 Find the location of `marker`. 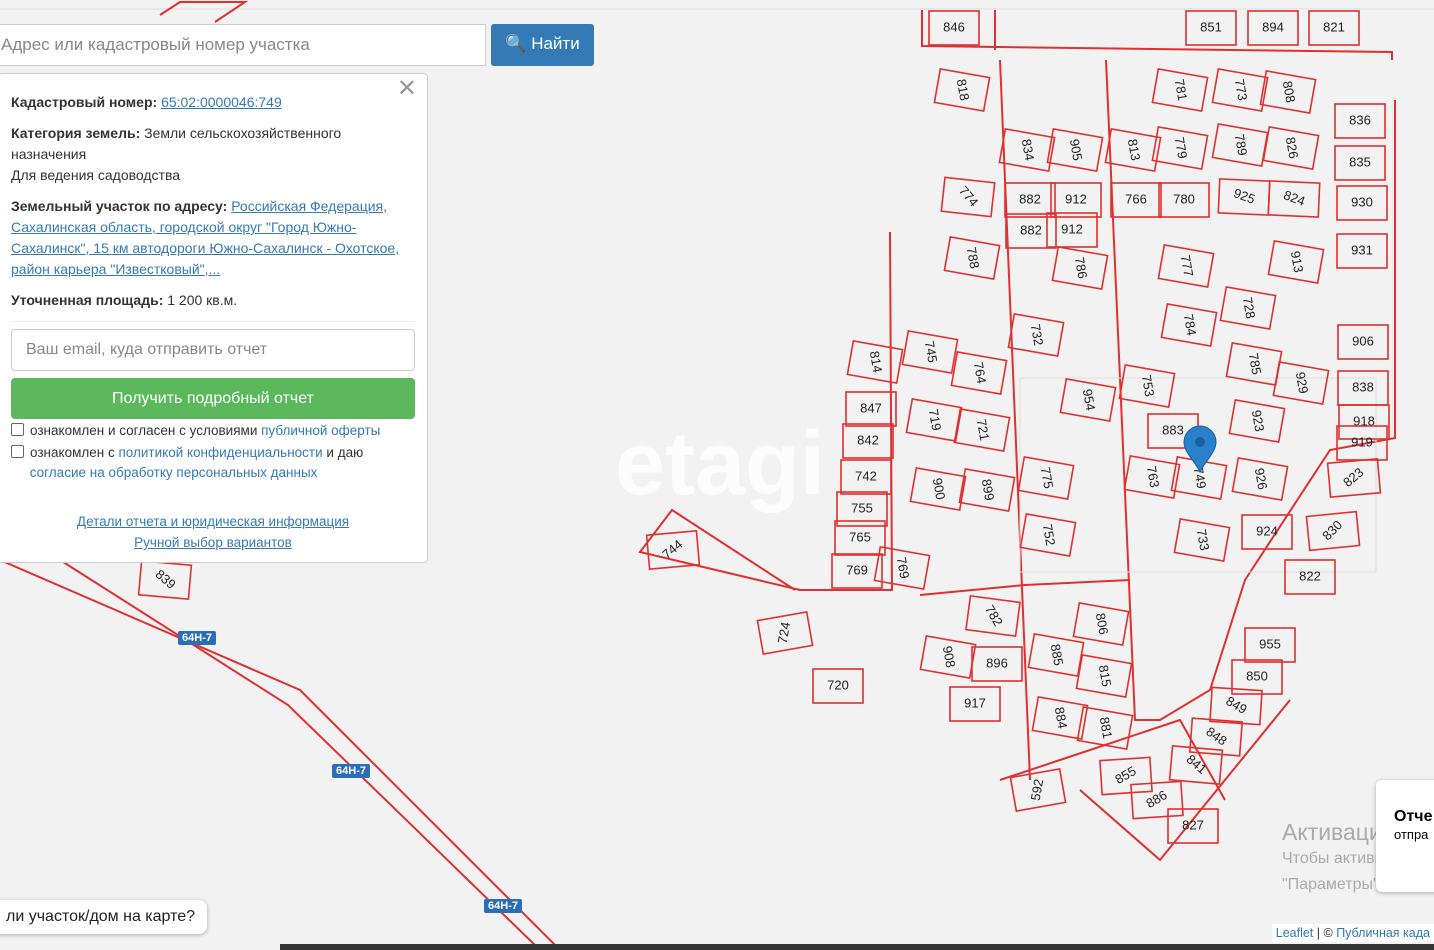

marker is located at coordinates (1200, 449).